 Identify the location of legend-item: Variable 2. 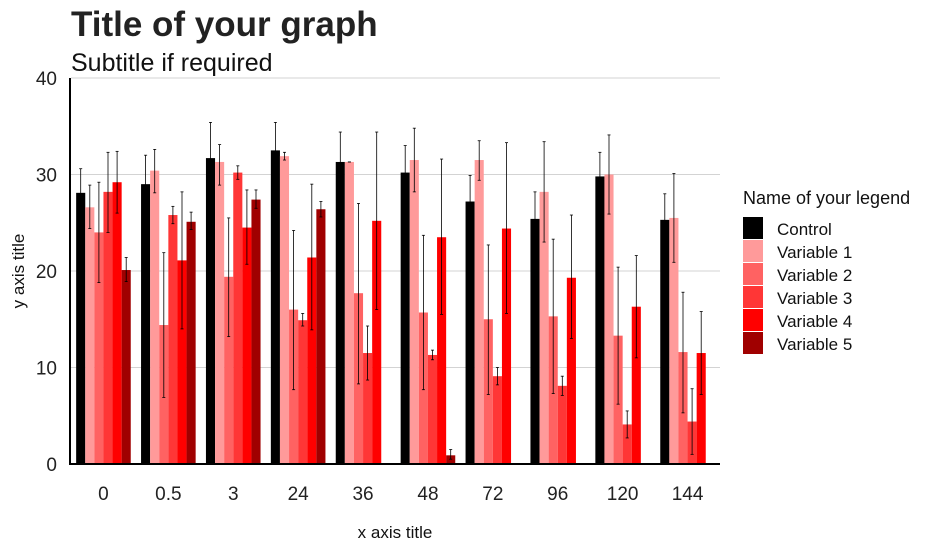
(797, 274).